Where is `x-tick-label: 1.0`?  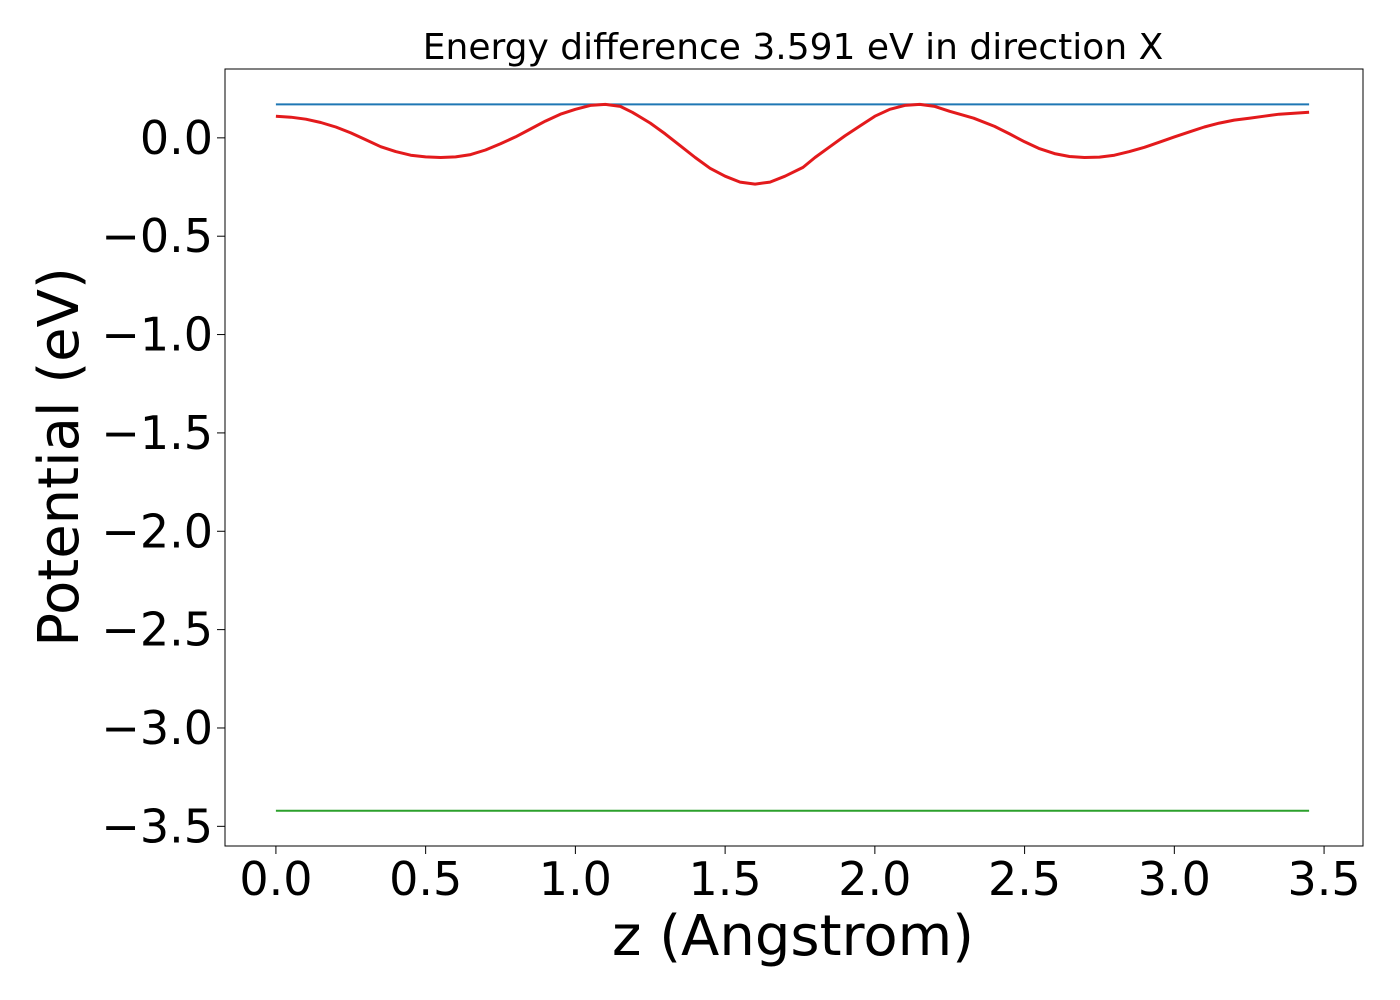
x-tick-label: 1.0 is located at coordinates (575, 879).